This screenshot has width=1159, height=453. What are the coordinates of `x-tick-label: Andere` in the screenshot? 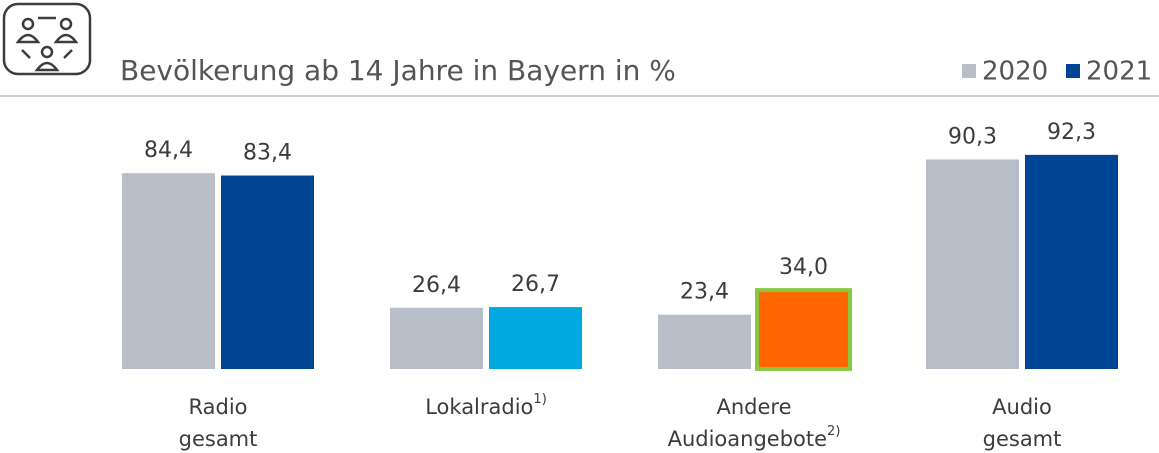 It's located at (753, 407).